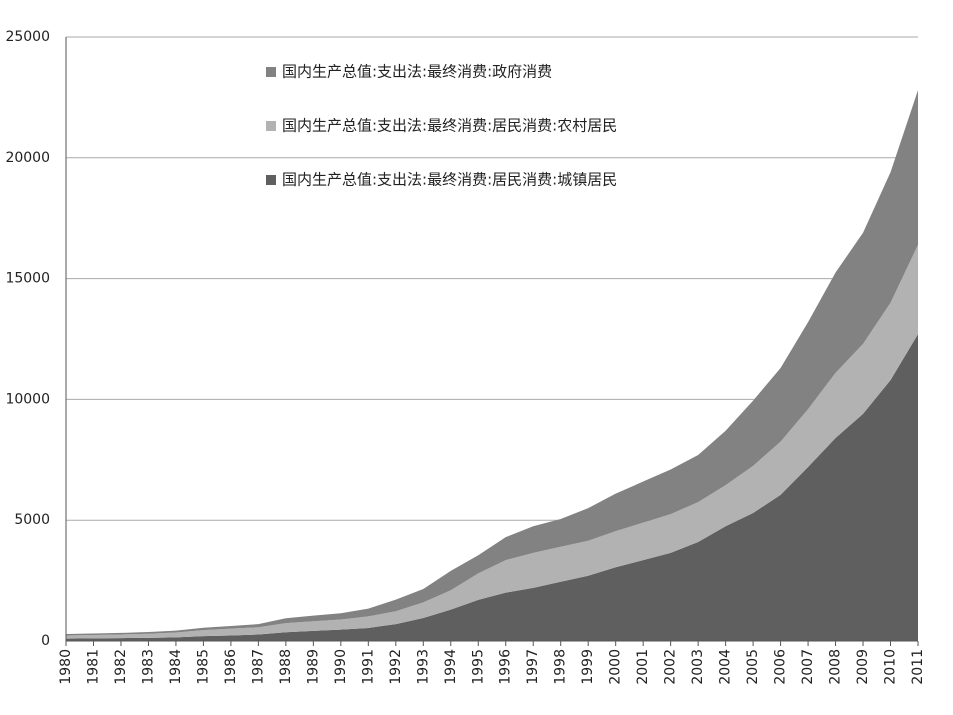 The image size is (953, 715). What do you see at coordinates (863, 667) in the screenshot?
I see `x-tick-label: 2009` at bounding box center [863, 667].